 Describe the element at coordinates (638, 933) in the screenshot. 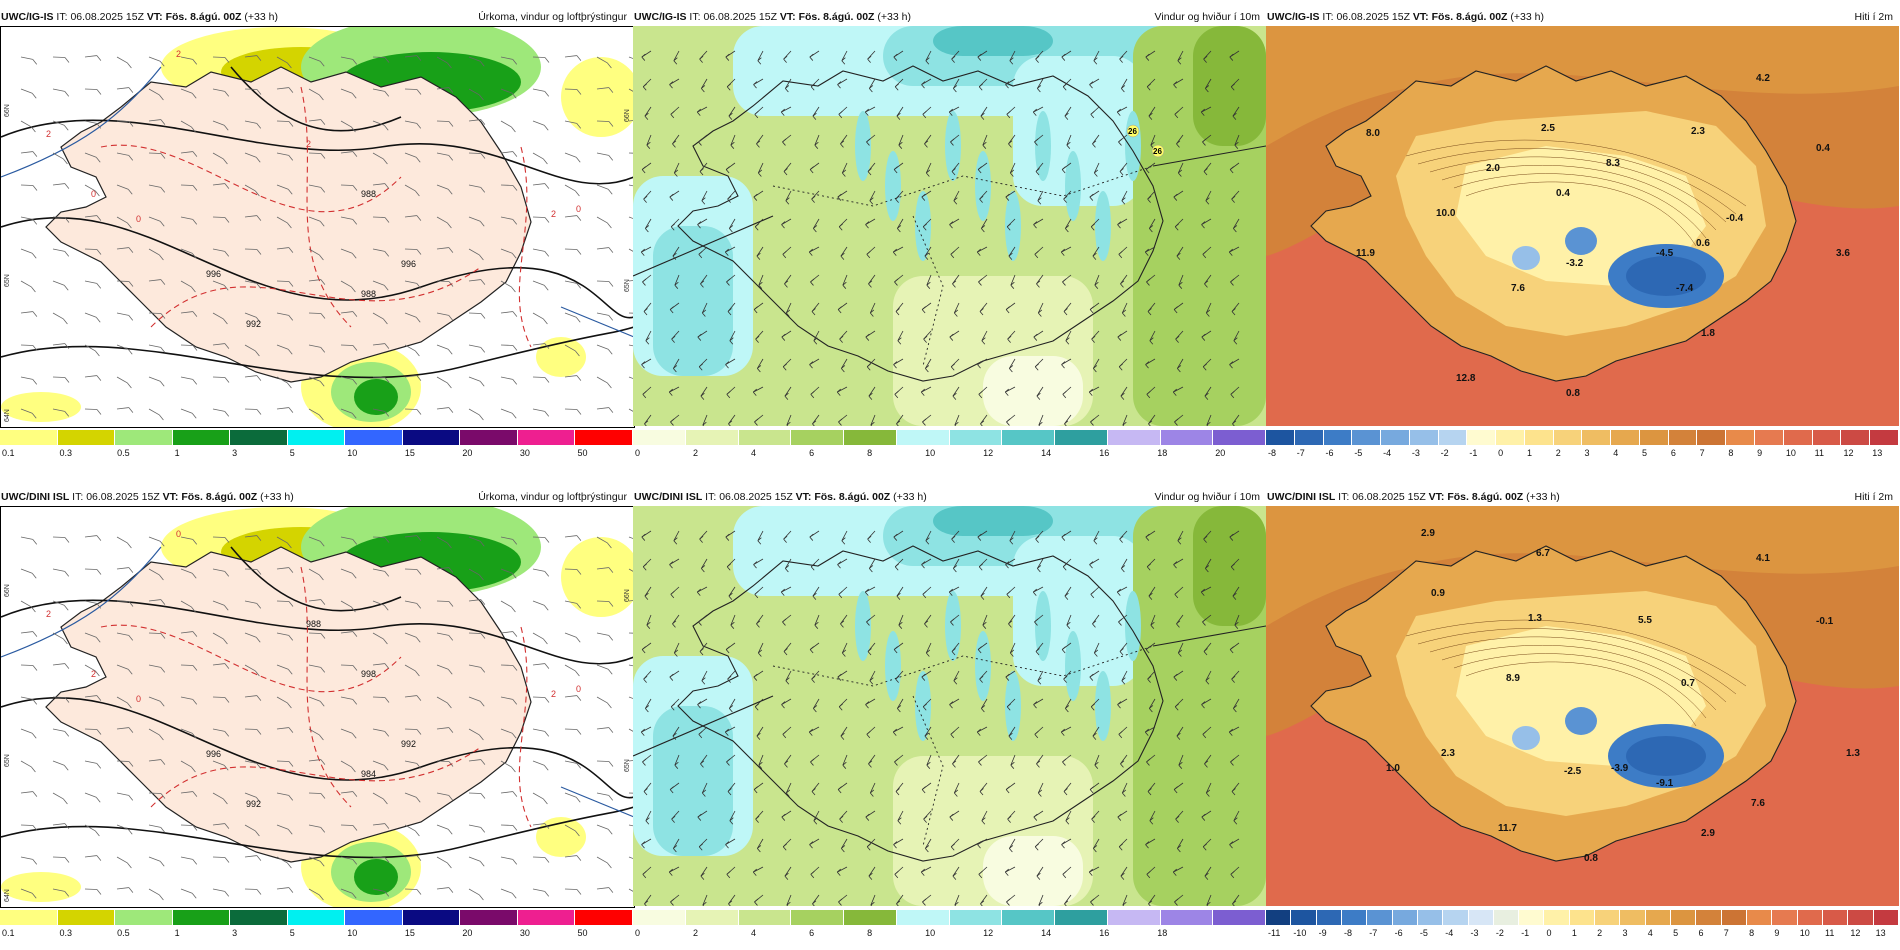

I see `colorbar-tick-label: 0` at that location.